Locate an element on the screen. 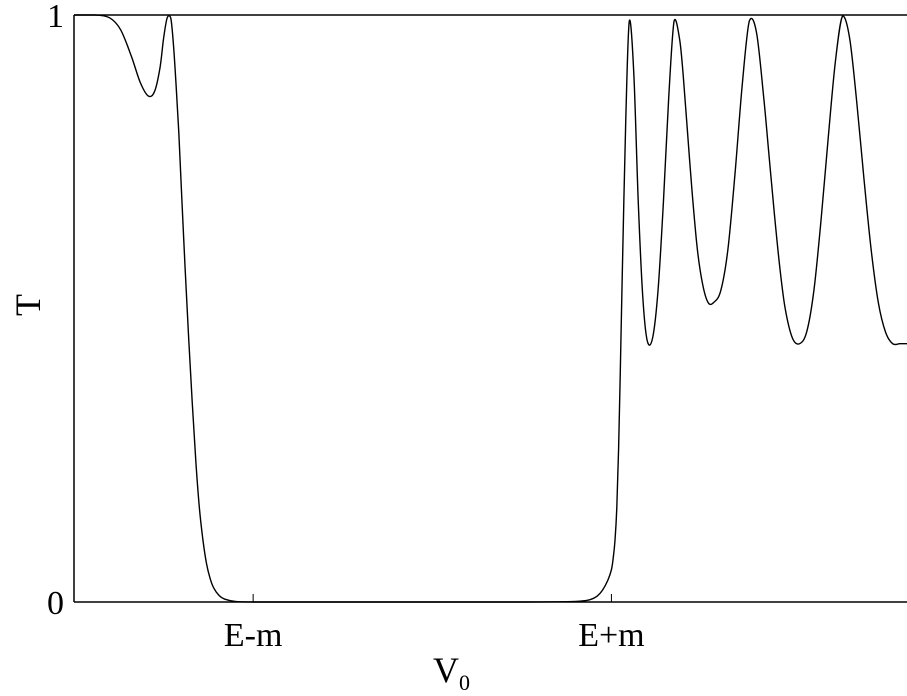 The height and width of the screenshot is (696, 907). x-axis-label-group: V 0 is located at coordinates (451, 672).